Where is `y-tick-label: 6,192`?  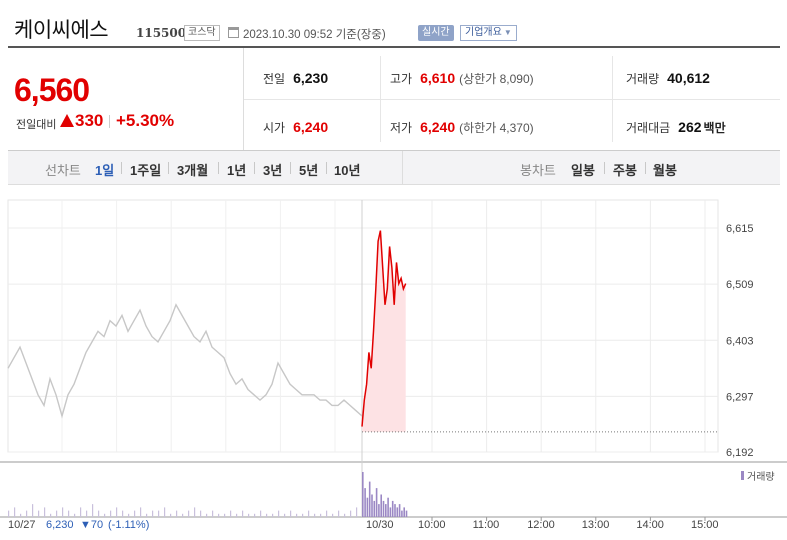 y-tick-label: 6,192 is located at coordinates (740, 453).